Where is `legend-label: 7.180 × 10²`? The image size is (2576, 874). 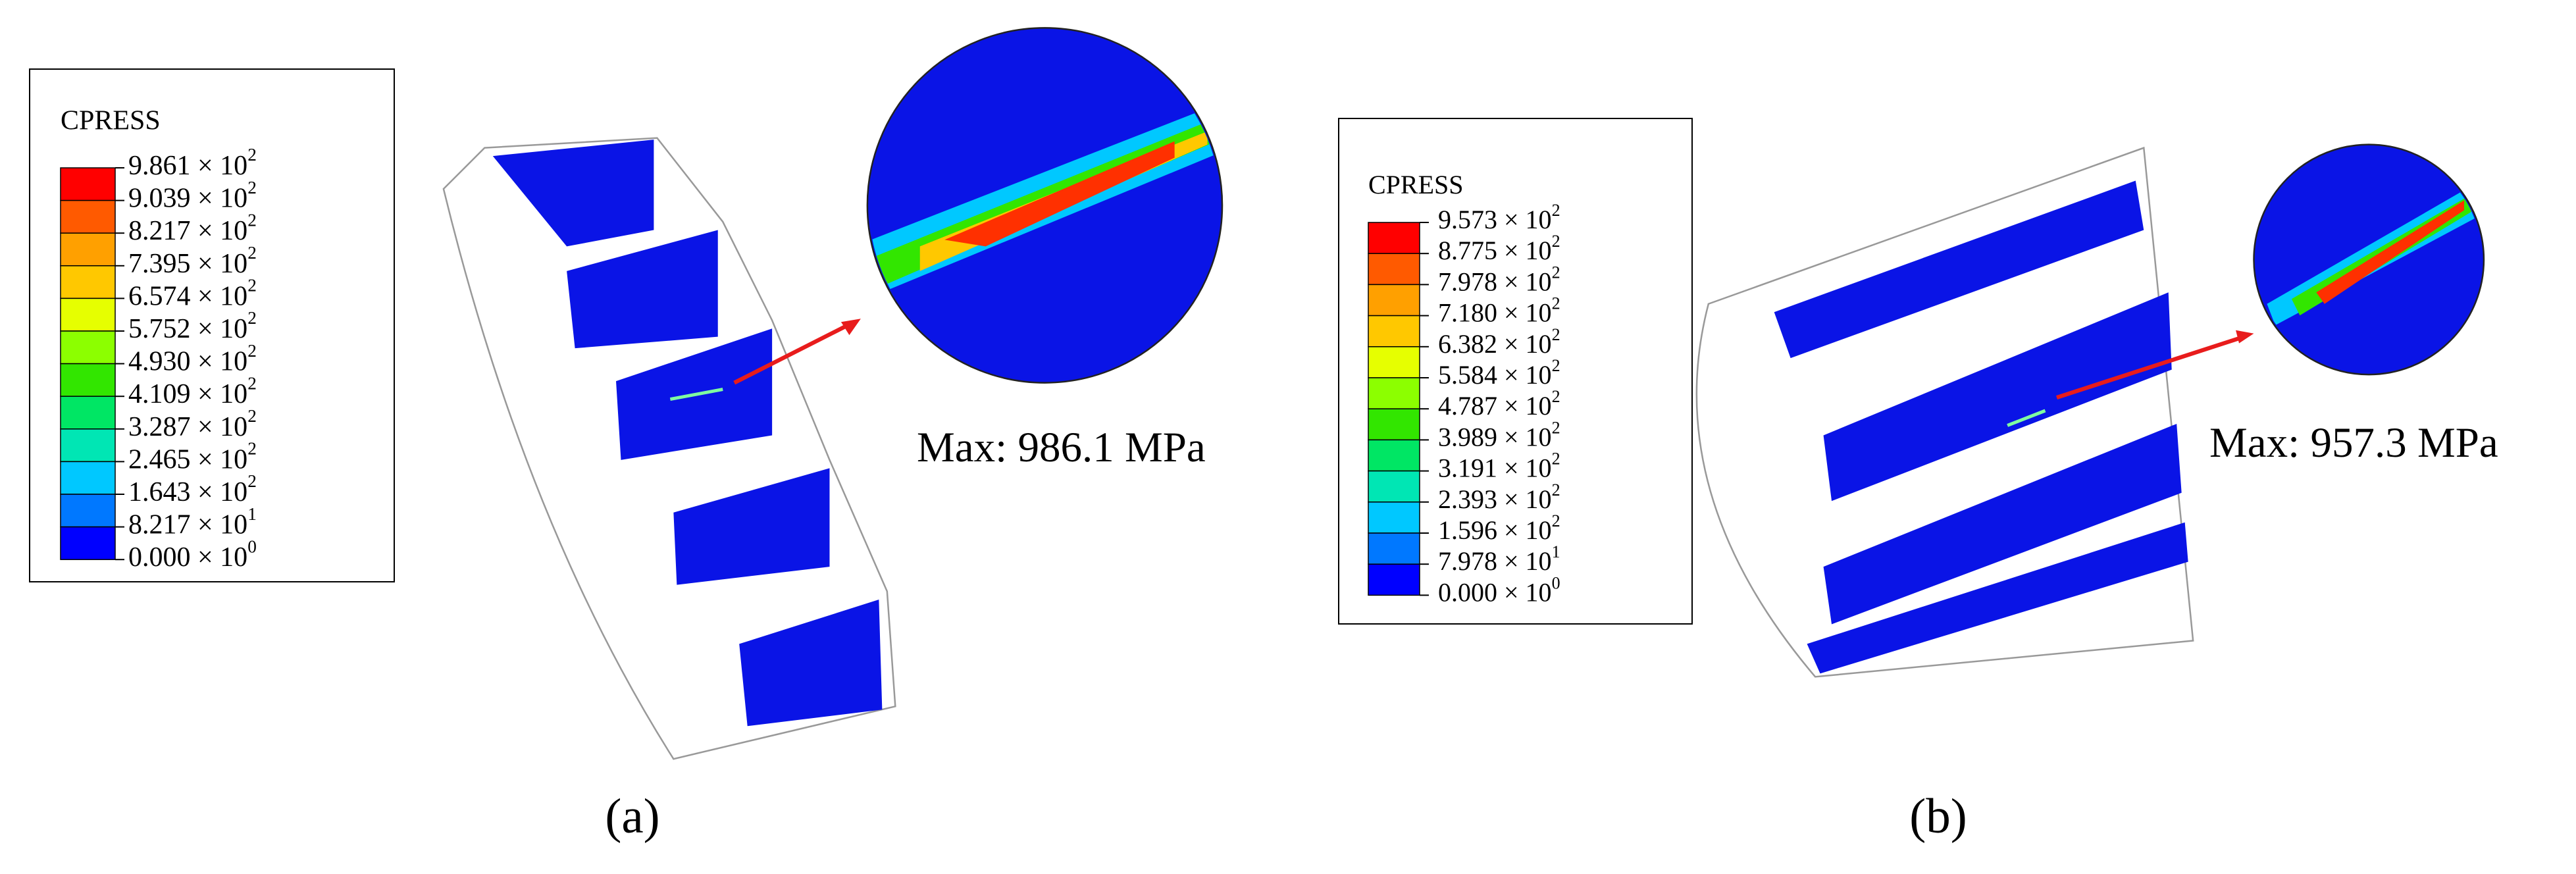 legend-label: 7.180 × 10² is located at coordinates (1499, 311).